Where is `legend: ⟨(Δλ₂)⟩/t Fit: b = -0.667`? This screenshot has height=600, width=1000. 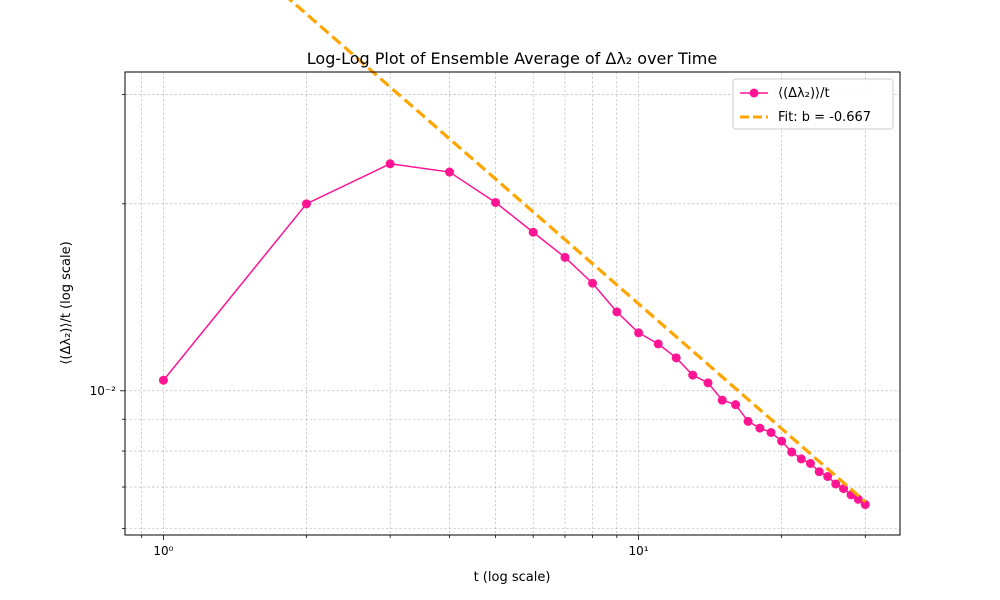
legend: ⟨(Δλ₂)⟩/t Fit: b = -0.667 is located at coordinates (813, 104).